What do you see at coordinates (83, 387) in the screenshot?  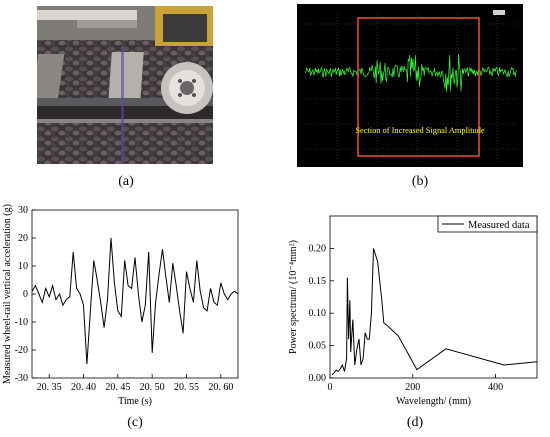 I see `x-tick-label: 20. 40` at bounding box center [83, 387].